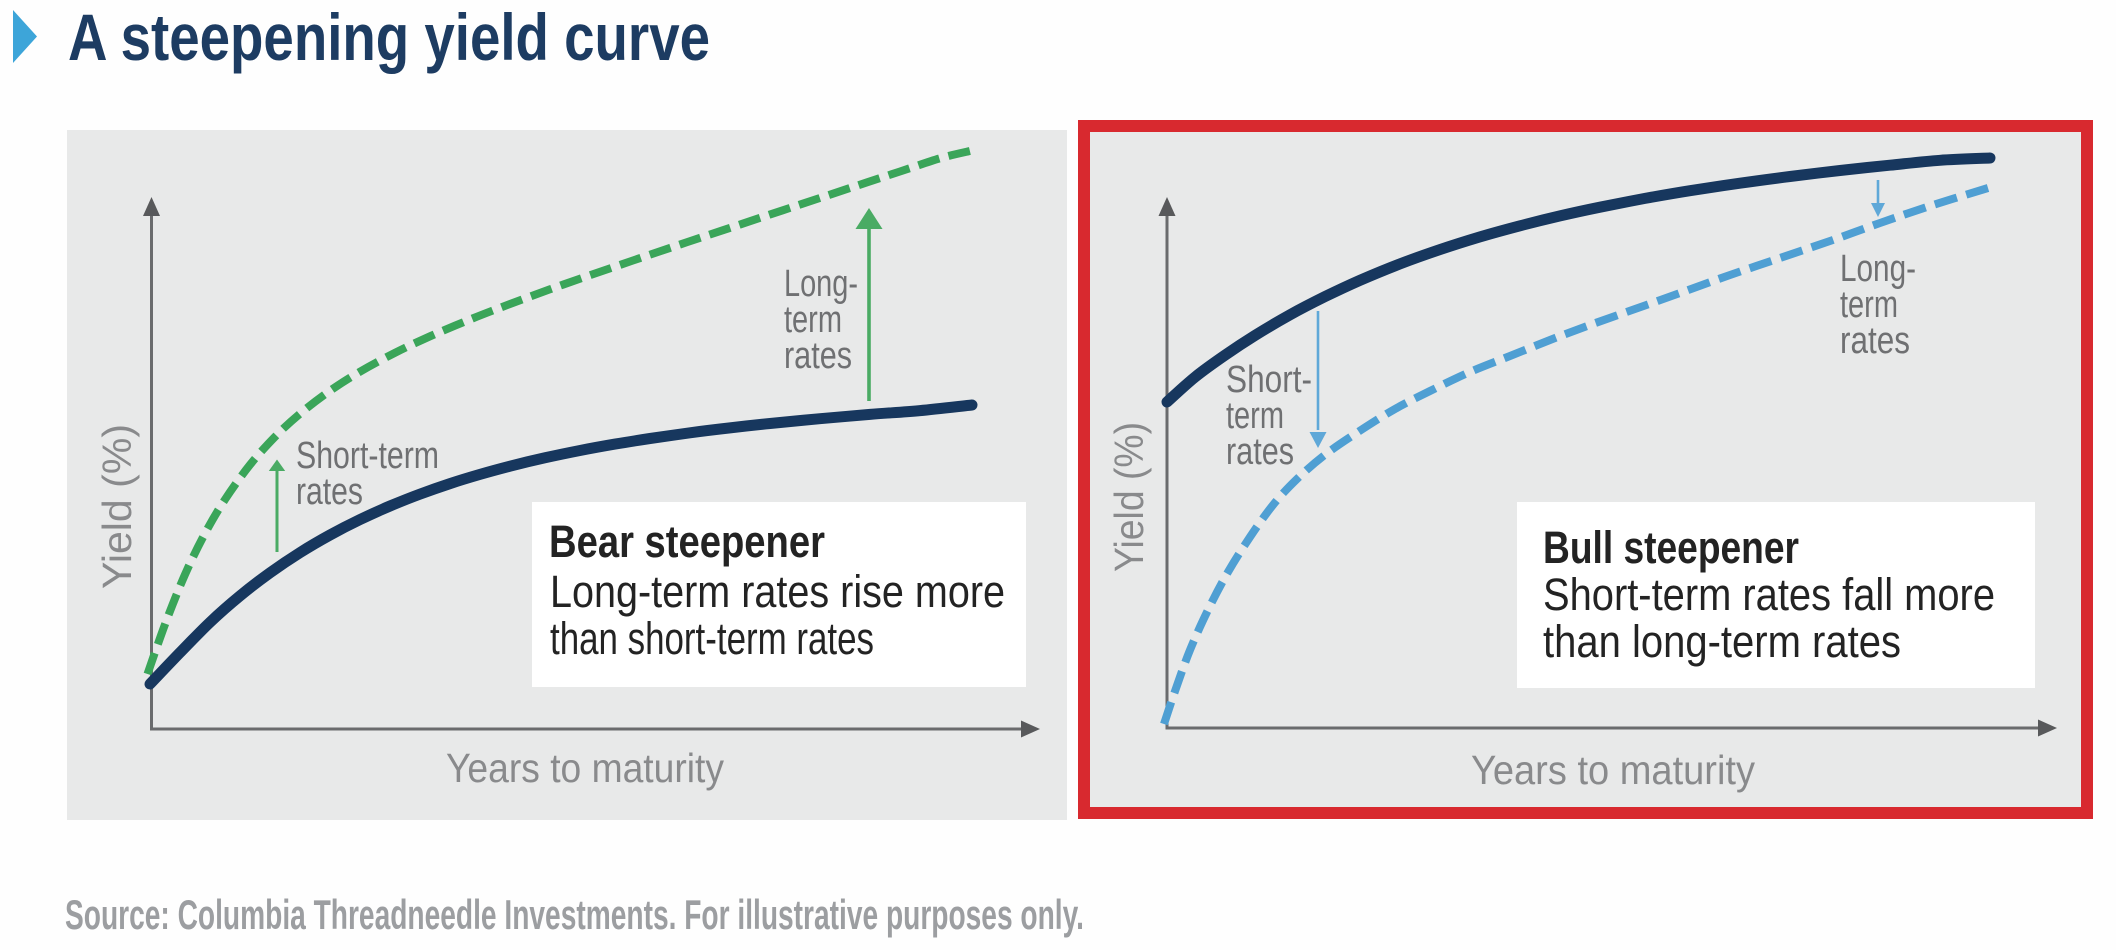  Describe the element at coordinates (1769, 594) in the screenshot. I see `svg-text: Short-term rates fall more` at that location.